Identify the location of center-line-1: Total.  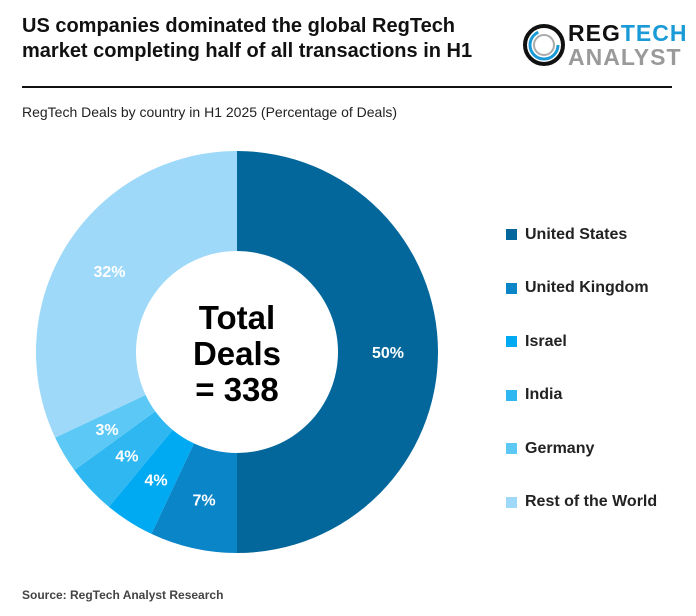
(237, 317).